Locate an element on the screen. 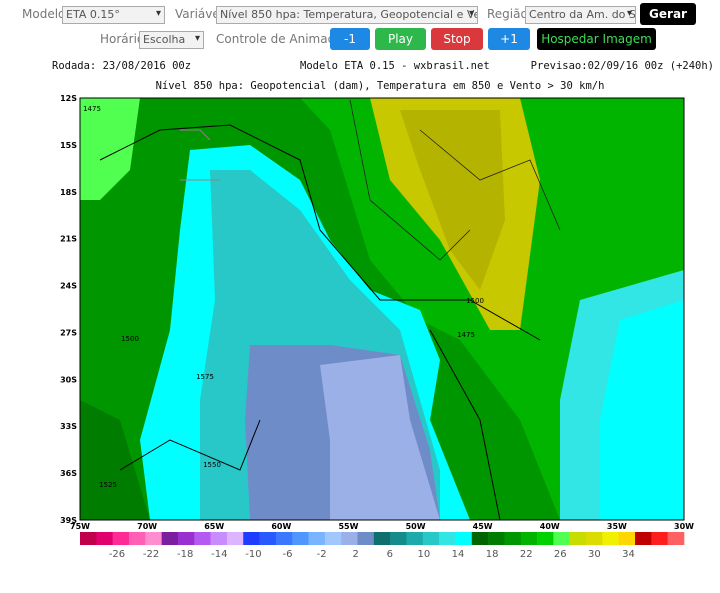 The width and height of the screenshot is (720, 593). run-label: Rodada: 23/08/2016 00z is located at coordinates (122, 66).